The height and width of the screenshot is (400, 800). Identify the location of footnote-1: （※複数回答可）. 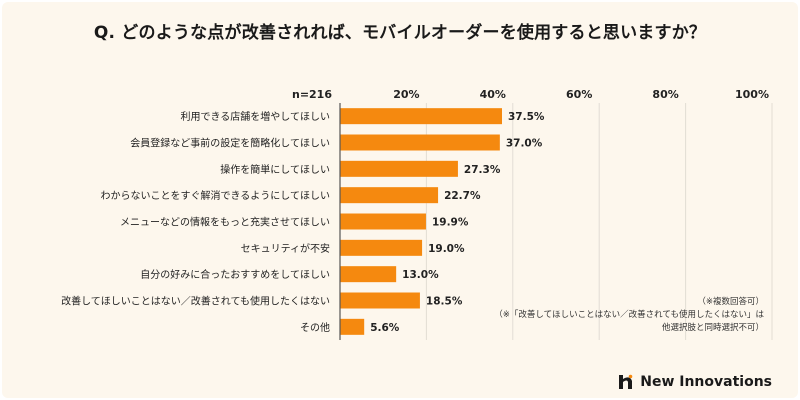
(730, 302).